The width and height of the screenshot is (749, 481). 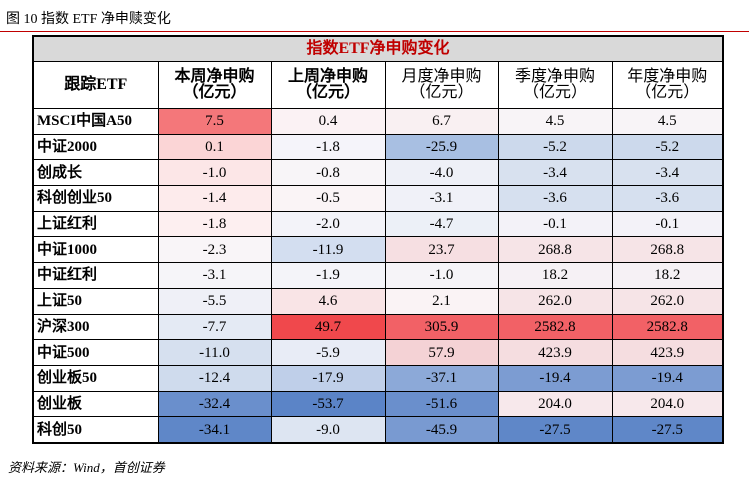 I want to click on data-row: MSCI中国A50 7.5 0.4 6.7 4.5 4.5, so click(x=378, y=121).